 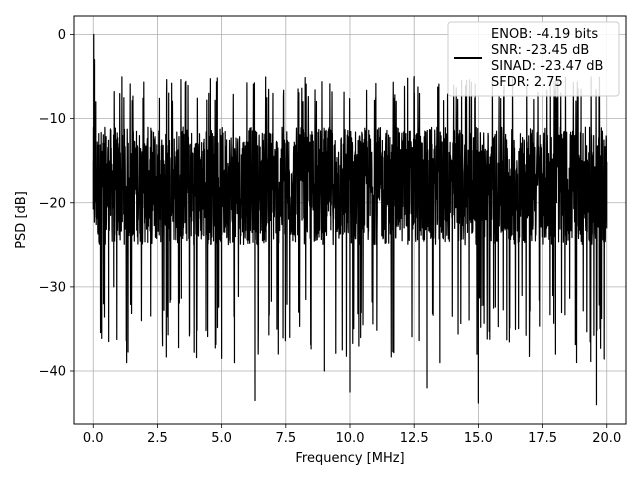 What do you see at coordinates (542, 438) in the screenshot?
I see `x-tick-label: 17.5` at bounding box center [542, 438].